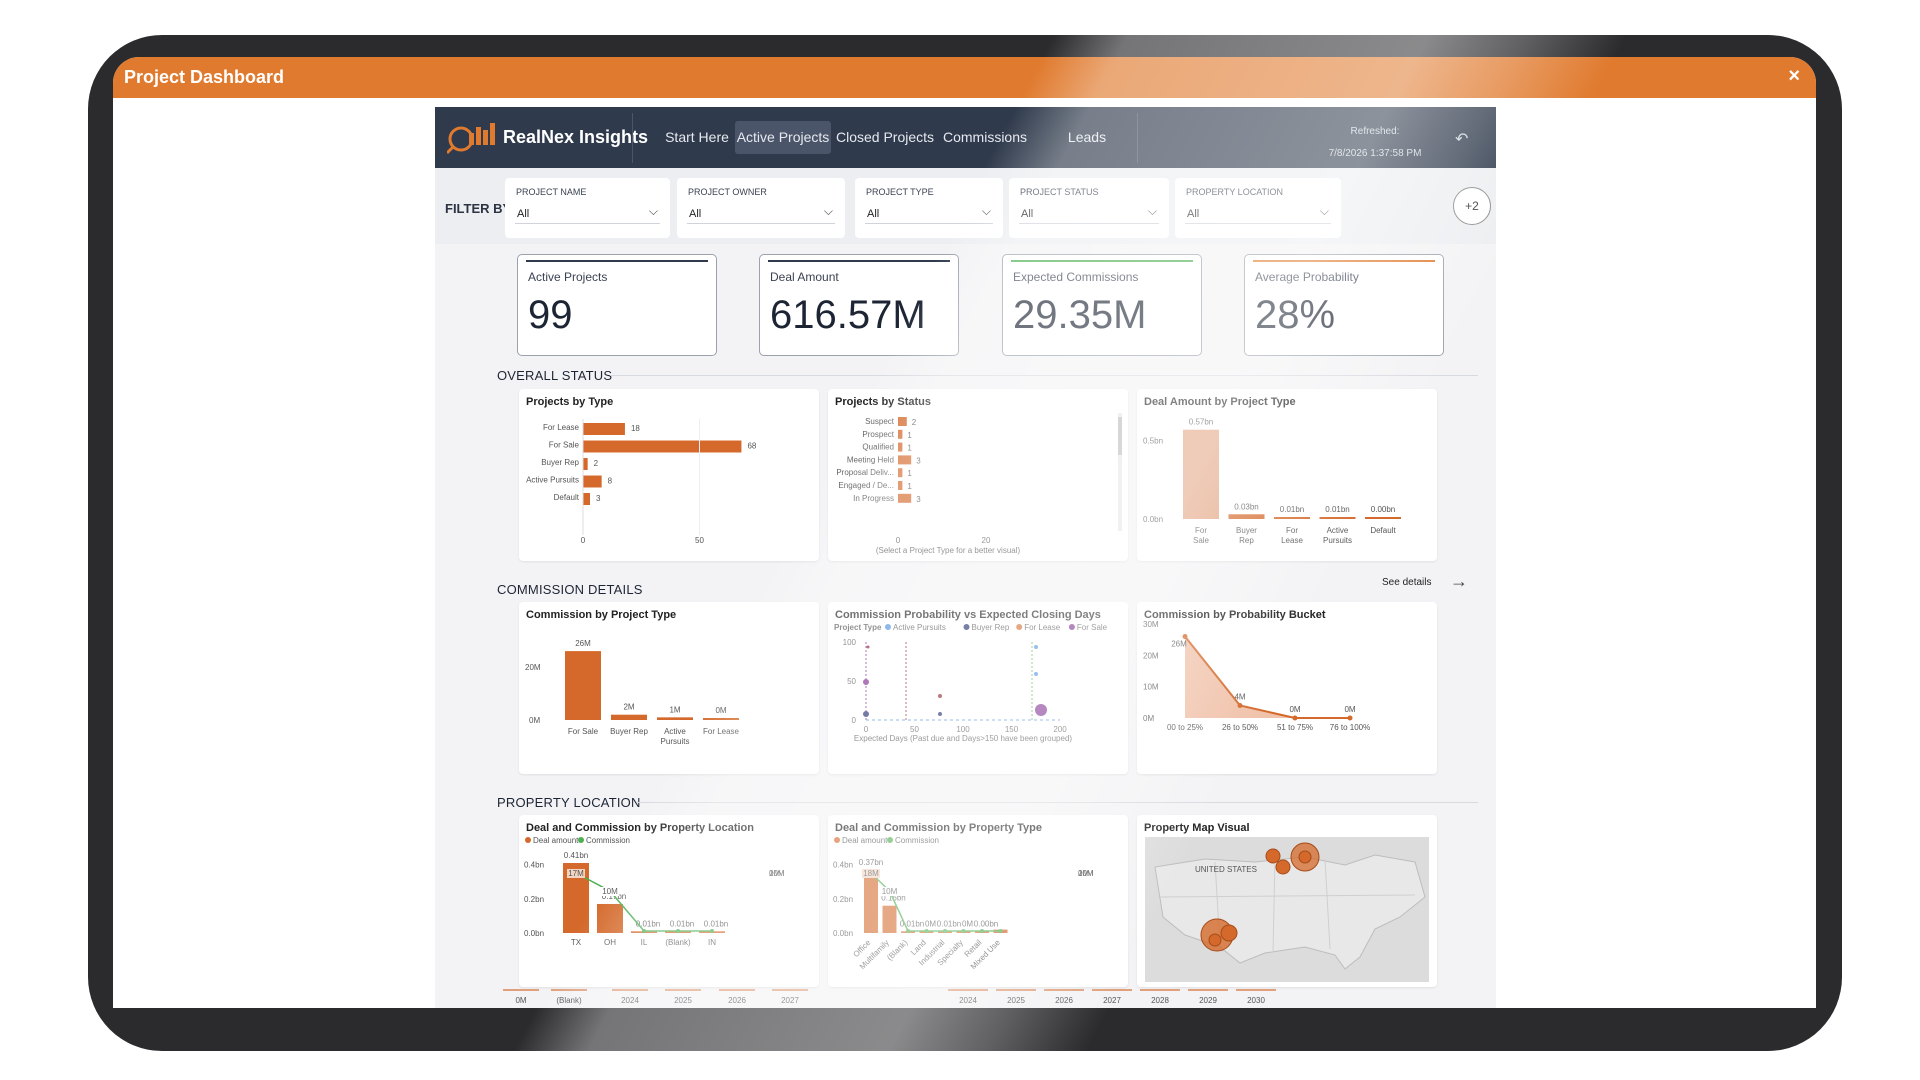 The height and width of the screenshot is (1080, 1920). I want to click on undo-icon: ↶, so click(1462, 139).